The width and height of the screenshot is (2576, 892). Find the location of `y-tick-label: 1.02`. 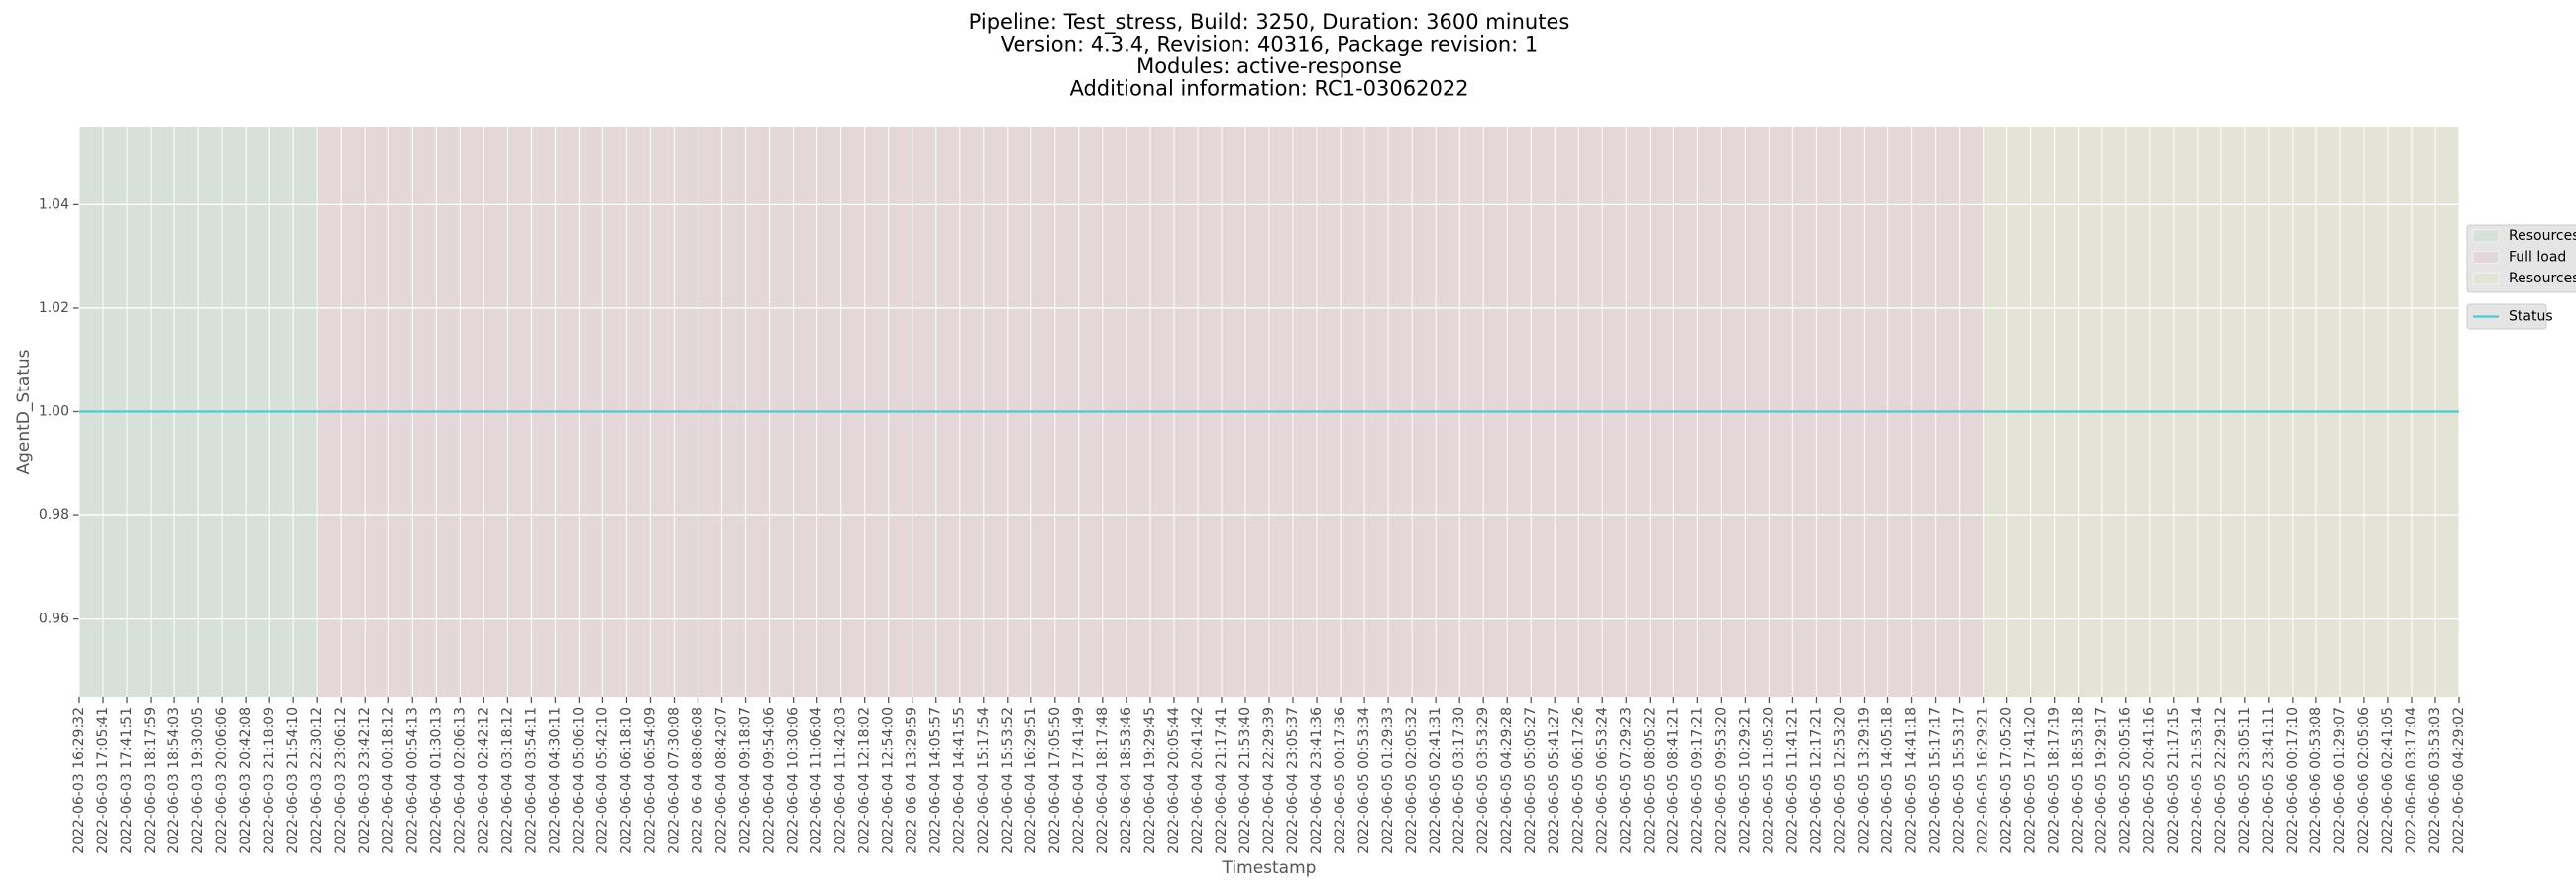

y-tick-label: 1.02 is located at coordinates (54, 308).